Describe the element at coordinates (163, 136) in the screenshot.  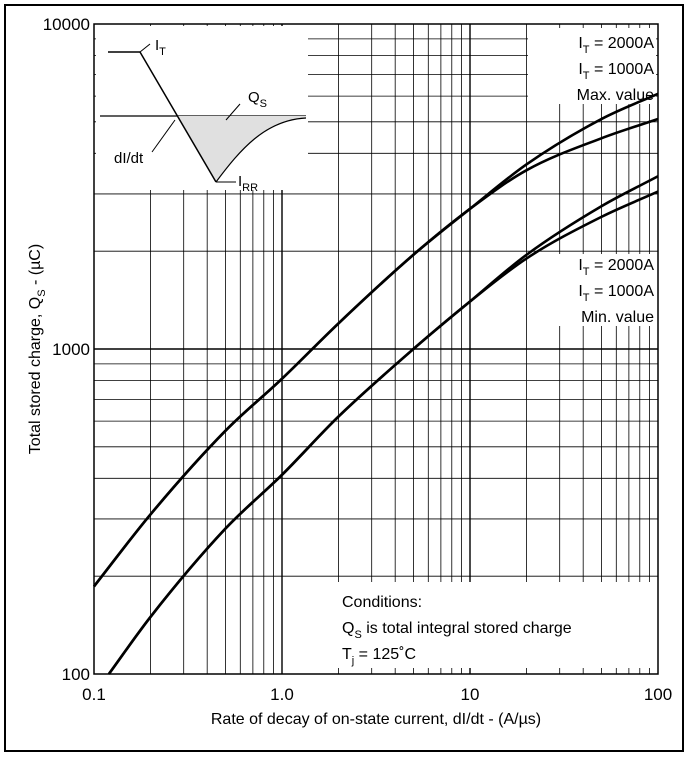
I see `inset-didt-leader` at that location.